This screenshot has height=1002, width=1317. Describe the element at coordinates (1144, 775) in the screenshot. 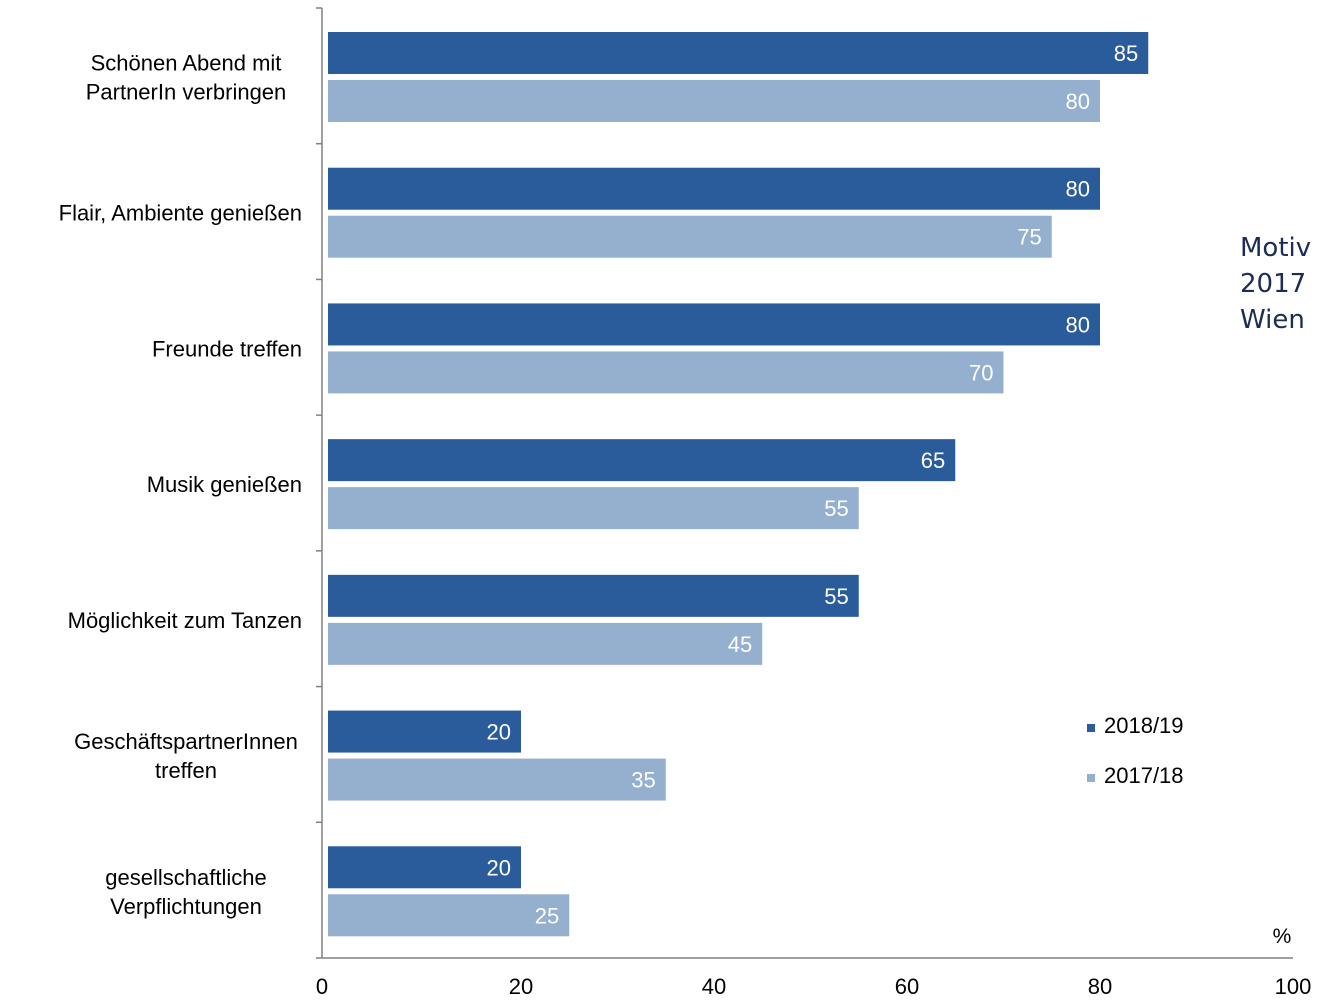

I see `legend-label: 2017/18` at that location.